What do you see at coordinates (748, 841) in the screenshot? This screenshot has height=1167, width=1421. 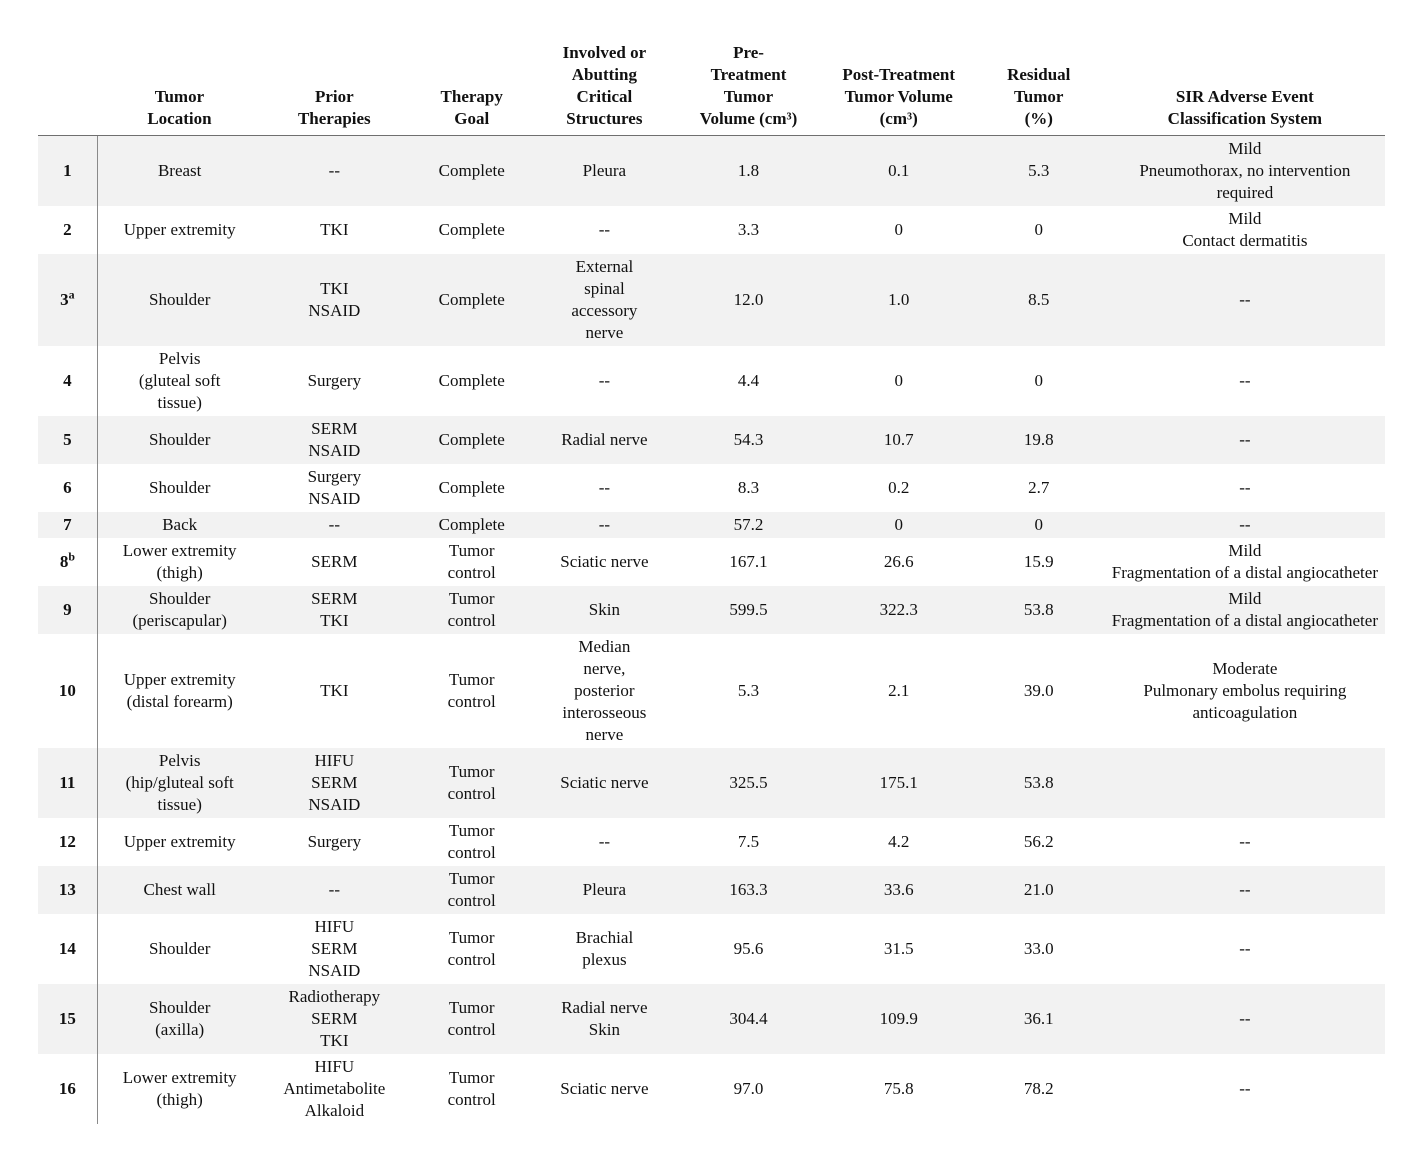 I see `pre_volume-cell: 7.5` at bounding box center [748, 841].